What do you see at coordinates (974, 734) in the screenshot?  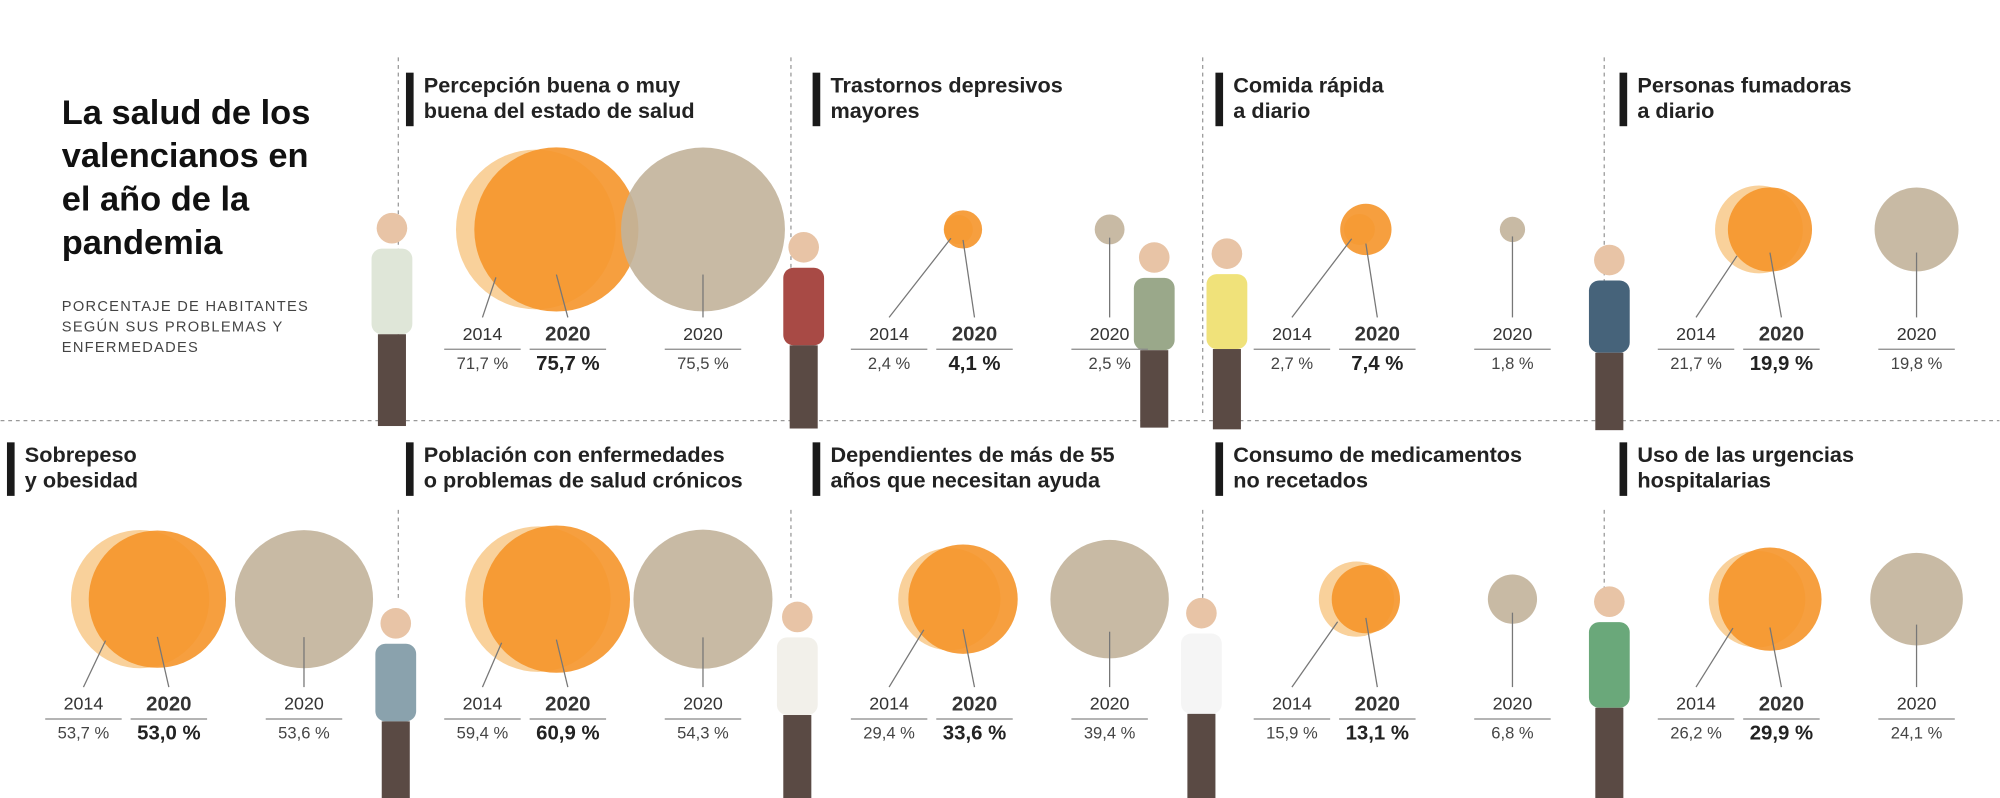 I see `value-label: 33,6 %` at bounding box center [974, 734].